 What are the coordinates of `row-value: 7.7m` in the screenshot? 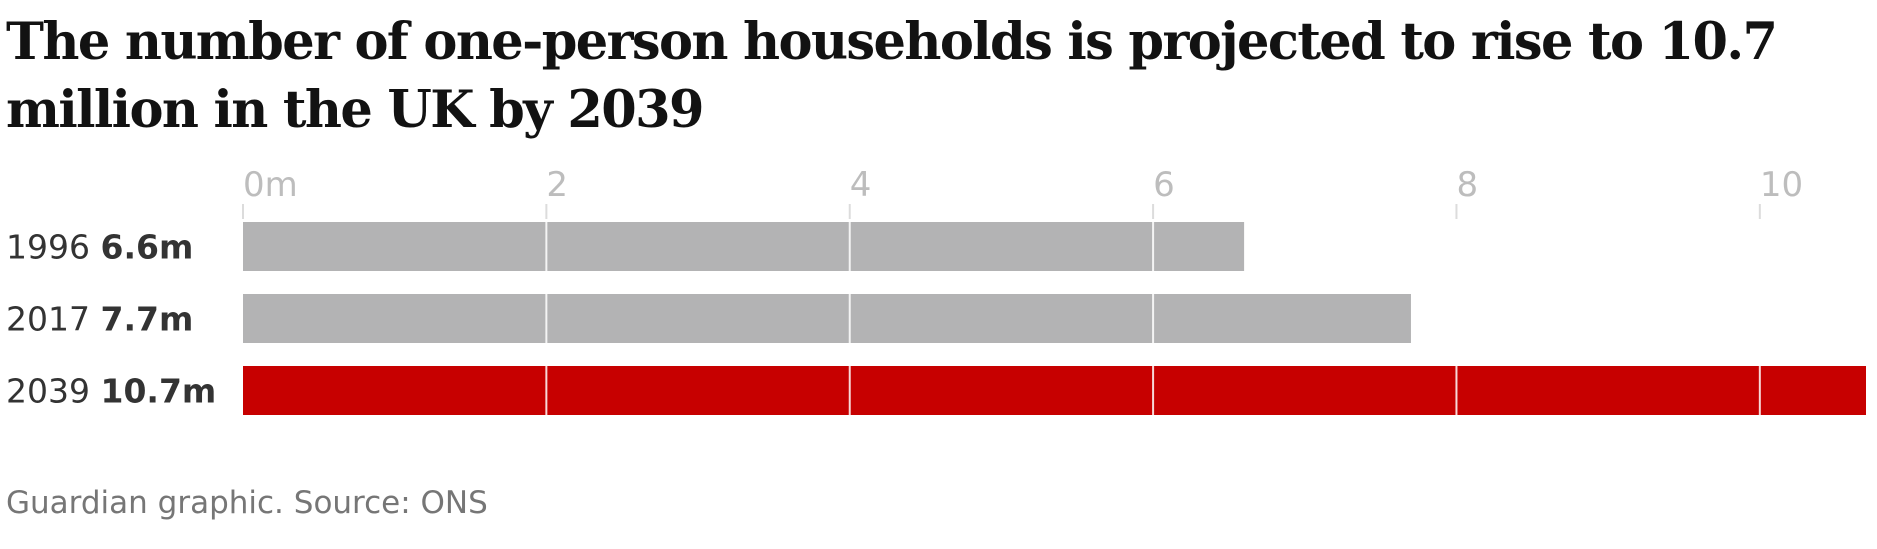 It's located at (146, 319).